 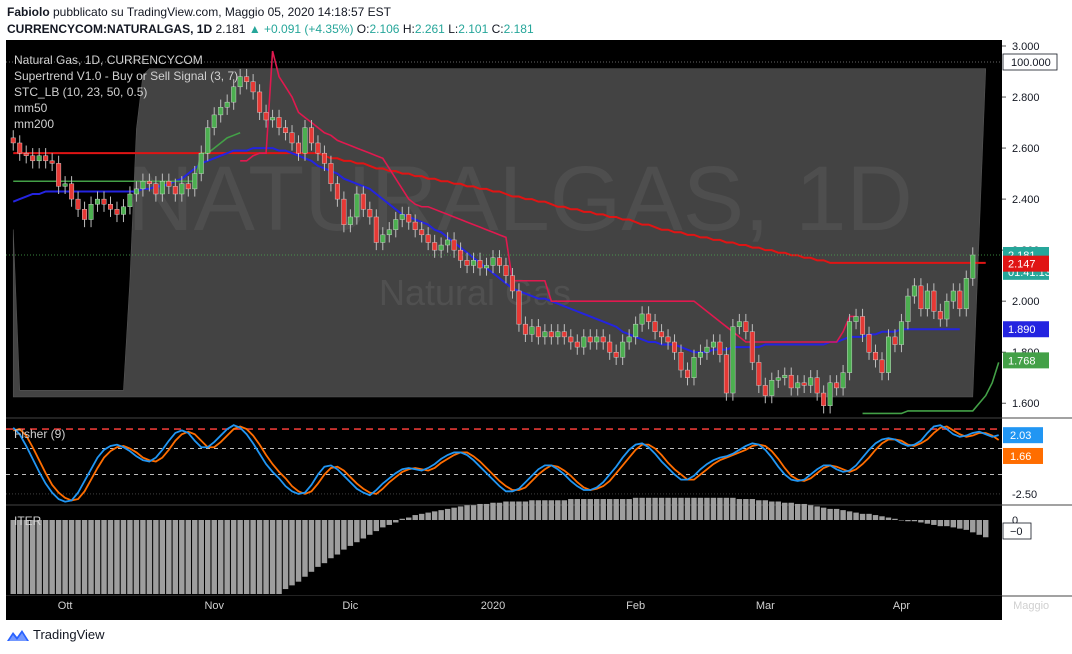 What do you see at coordinates (1026, 200) in the screenshot?
I see `y-tick-label: 2.400` at bounding box center [1026, 200].